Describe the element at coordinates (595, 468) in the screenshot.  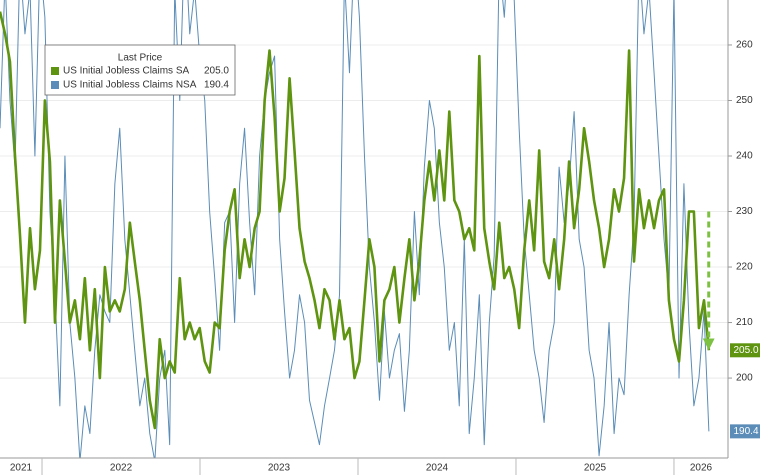
I see `x-tick-label: 2025` at that location.